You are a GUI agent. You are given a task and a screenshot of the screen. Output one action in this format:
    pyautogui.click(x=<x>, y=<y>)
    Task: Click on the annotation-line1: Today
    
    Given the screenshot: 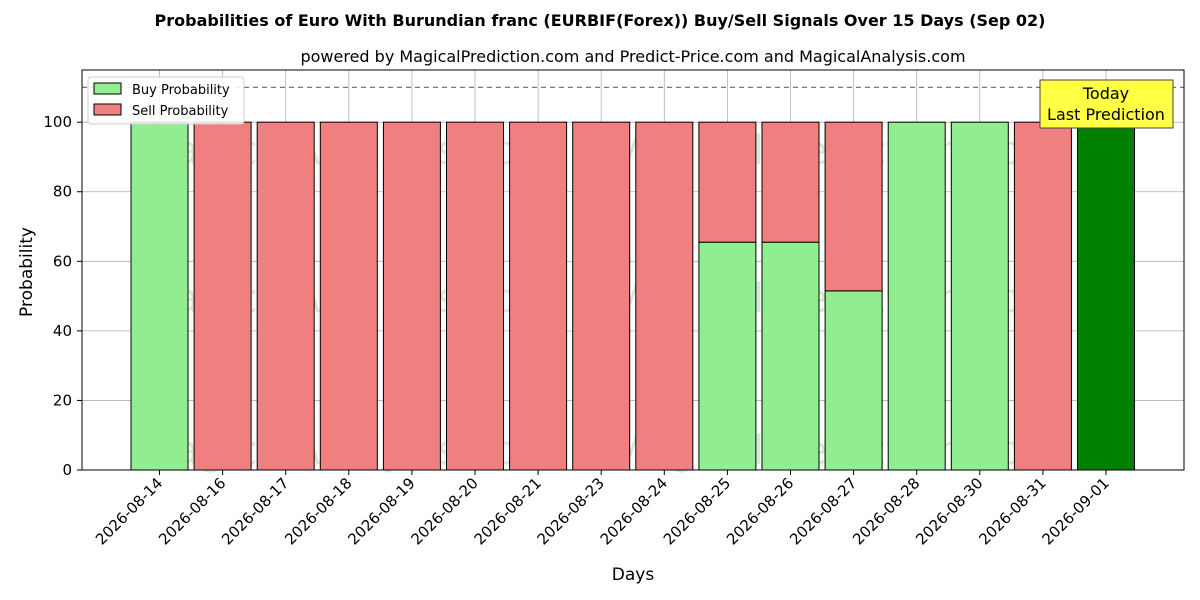 What is the action you would take?
    pyautogui.click(x=1105, y=93)
    